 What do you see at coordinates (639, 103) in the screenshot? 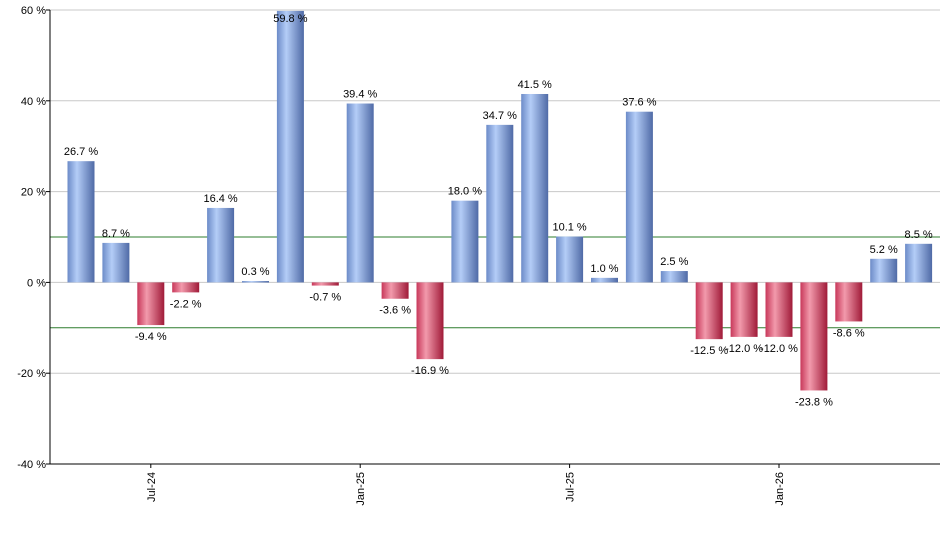
I see `data-label: 37.6 %` at bounding box center [639, 103].